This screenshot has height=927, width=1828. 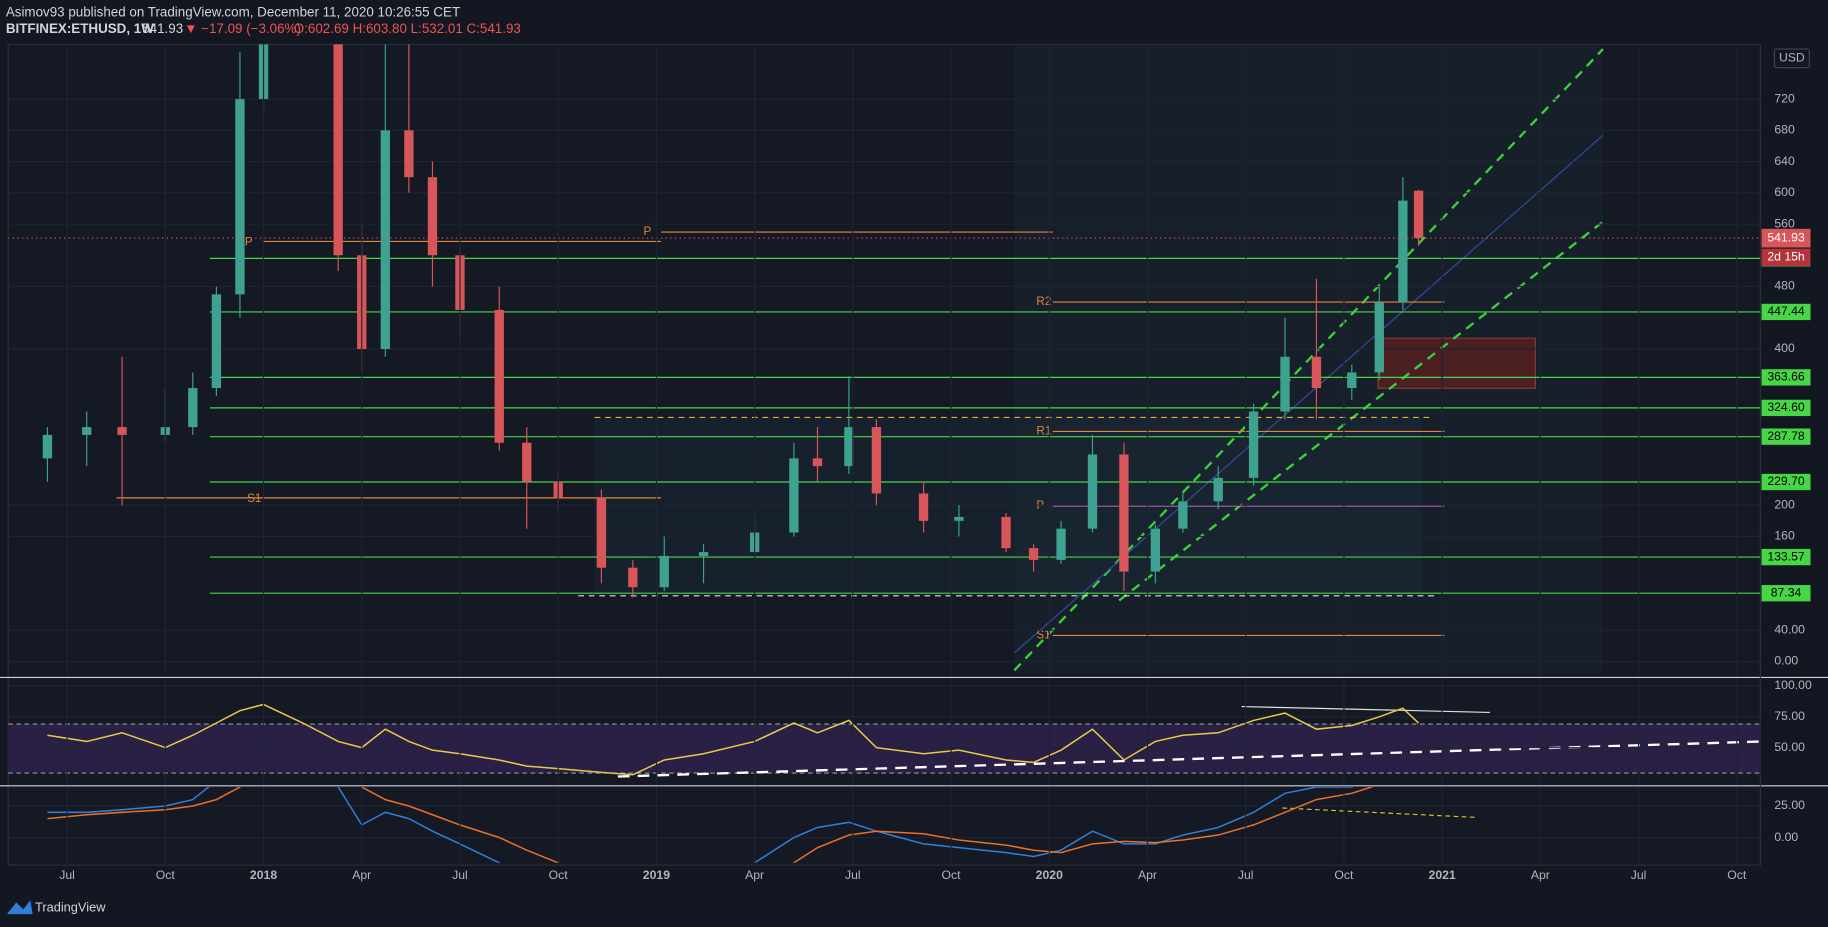 What do you see at coordinates (263, 875) in the screenshot?
I see `x-tick-label: 2018` at bounding box center [263, 875].